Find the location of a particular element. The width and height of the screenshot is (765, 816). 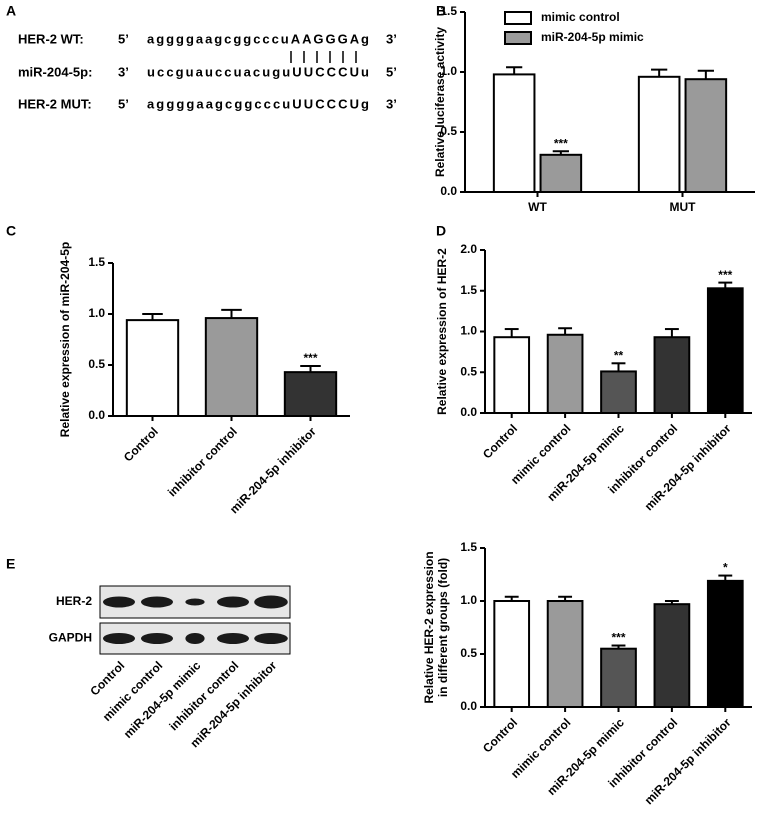

significance: ** is located at coordinates (619, 355).